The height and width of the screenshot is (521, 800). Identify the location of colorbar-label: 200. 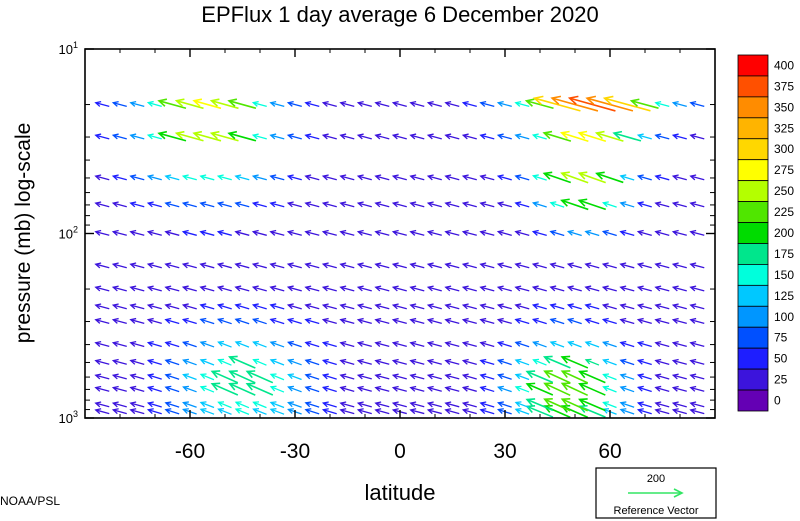
(784, 233).